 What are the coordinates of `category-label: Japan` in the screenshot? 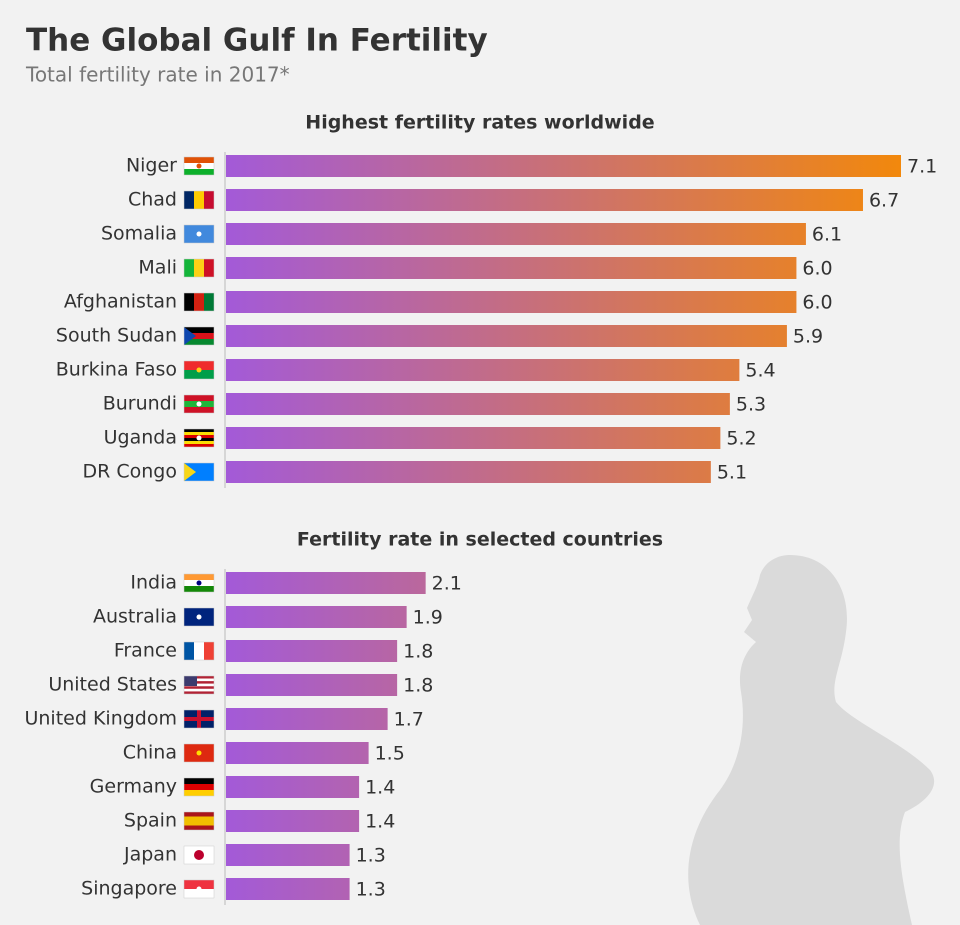 It's located at (150, 855).